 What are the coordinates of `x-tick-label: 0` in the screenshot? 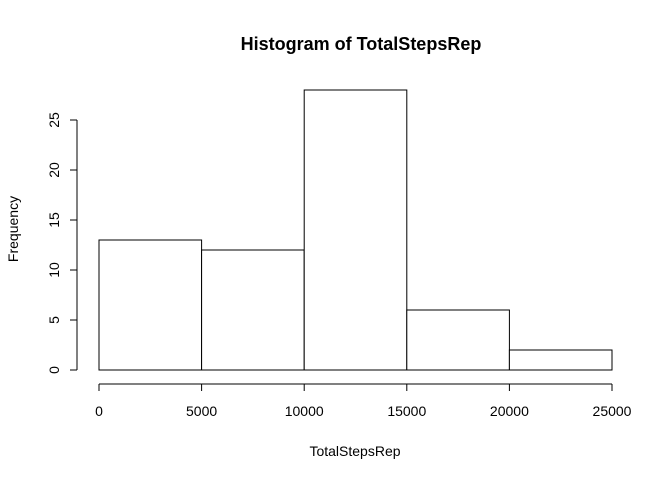 It's located at (99, 411).